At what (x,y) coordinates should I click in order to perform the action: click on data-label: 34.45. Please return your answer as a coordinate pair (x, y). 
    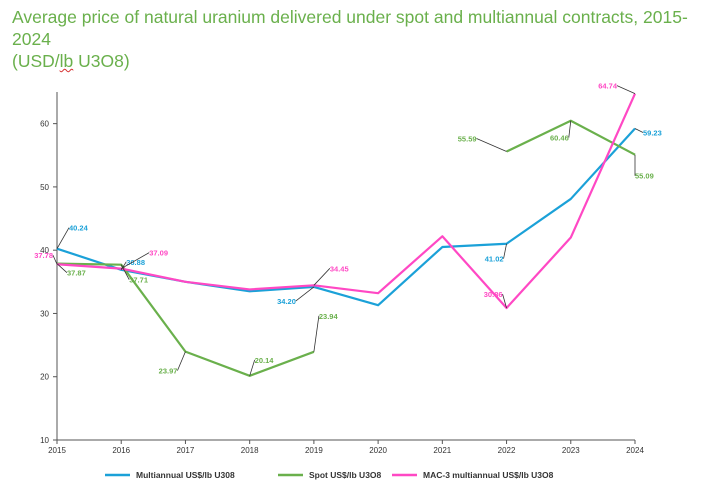
    Looking at the image, I should click on (339, 268).